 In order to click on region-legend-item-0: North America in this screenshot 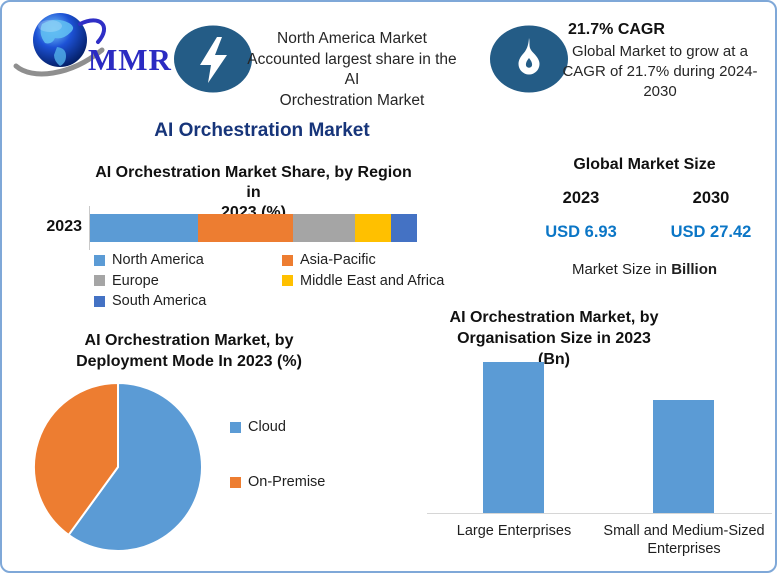, I will do `click(188, 260)`.